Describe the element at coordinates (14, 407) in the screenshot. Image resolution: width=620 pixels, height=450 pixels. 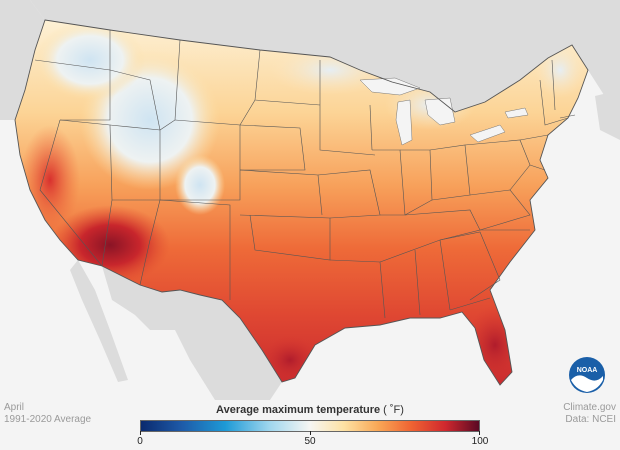
I see `period-month: April` at that location.